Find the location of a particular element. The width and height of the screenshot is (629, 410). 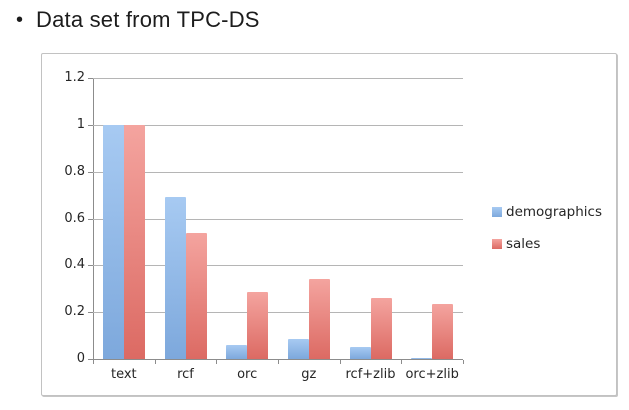

bar-demographics-text is located at coordinates (113, 241).